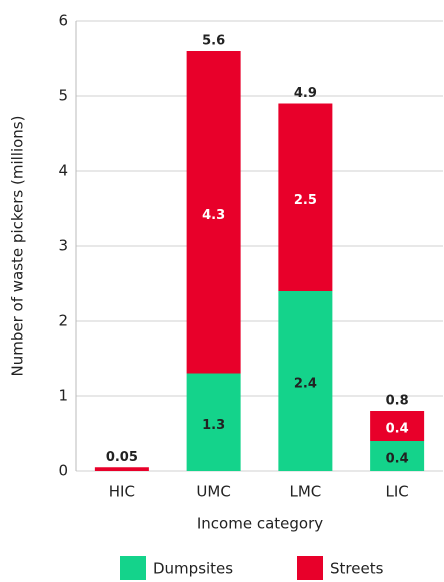 The image size is (444, 582). What do you see at coordinates (63, 396) in the screenshot?
I see `y-tick-label: 1` at bounding box center [63, 396].